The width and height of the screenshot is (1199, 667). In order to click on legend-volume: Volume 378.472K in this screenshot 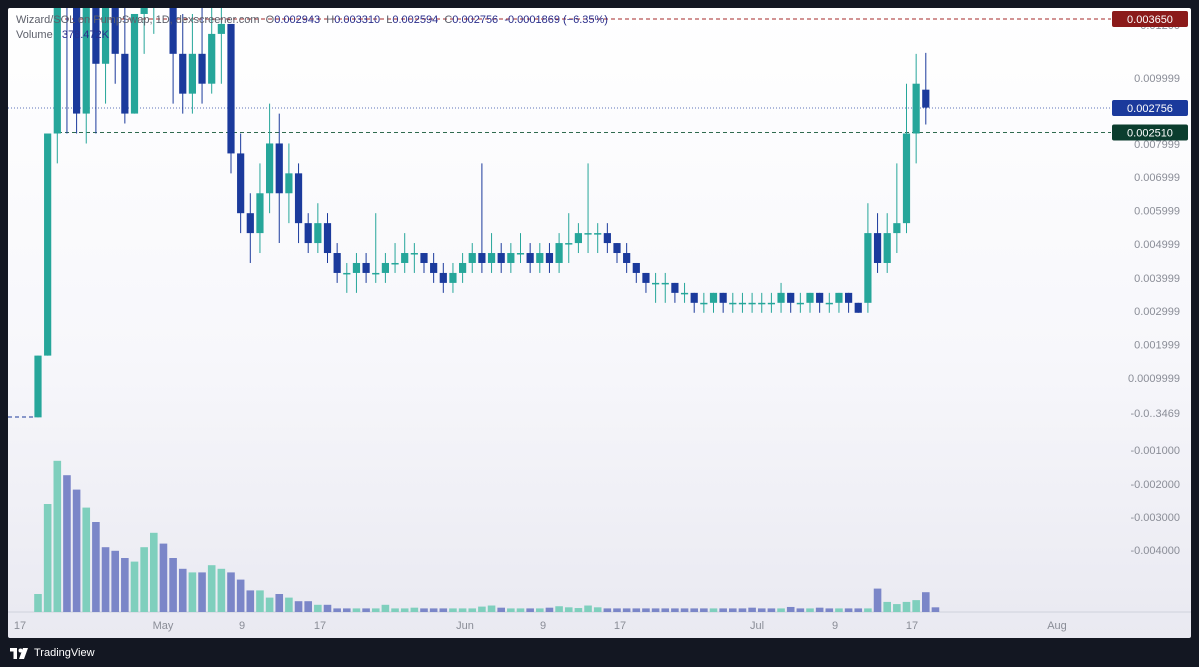, I will do `click(62, 35)`.